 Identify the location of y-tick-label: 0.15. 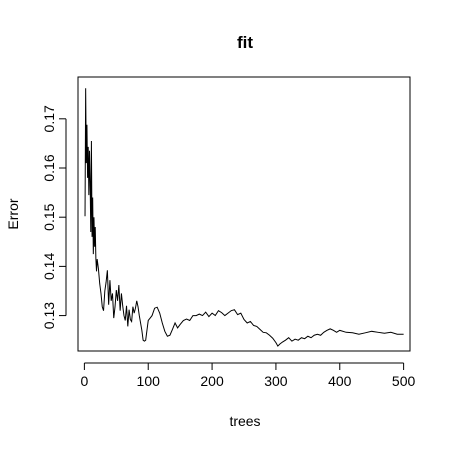
(49, 216).